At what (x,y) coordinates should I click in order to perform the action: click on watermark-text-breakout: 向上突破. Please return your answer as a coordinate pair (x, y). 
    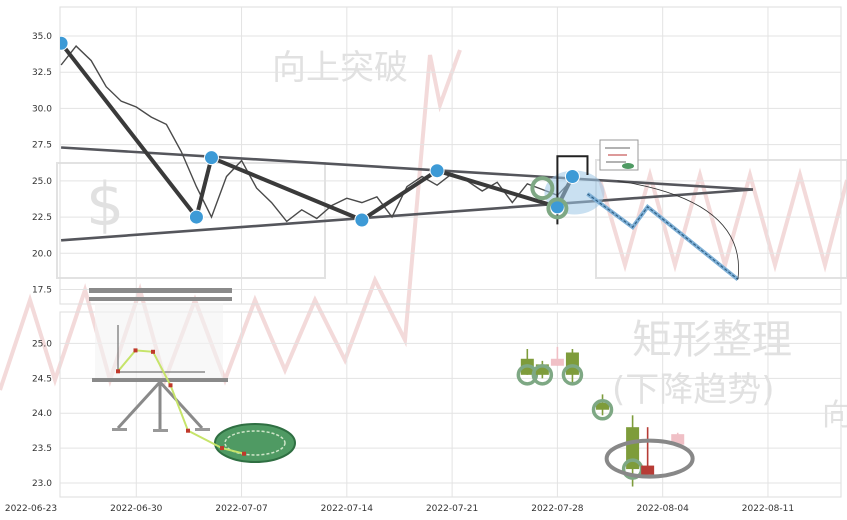
    Looking at the image, I should click on (340, 68).